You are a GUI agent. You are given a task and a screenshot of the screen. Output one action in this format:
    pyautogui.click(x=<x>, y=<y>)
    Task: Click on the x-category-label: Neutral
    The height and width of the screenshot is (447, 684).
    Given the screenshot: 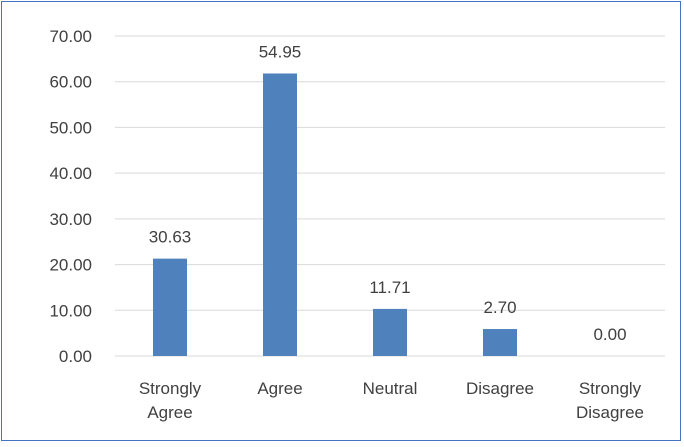 What is the action you would take?
    pyautogui.click(x=390, y=388)
    